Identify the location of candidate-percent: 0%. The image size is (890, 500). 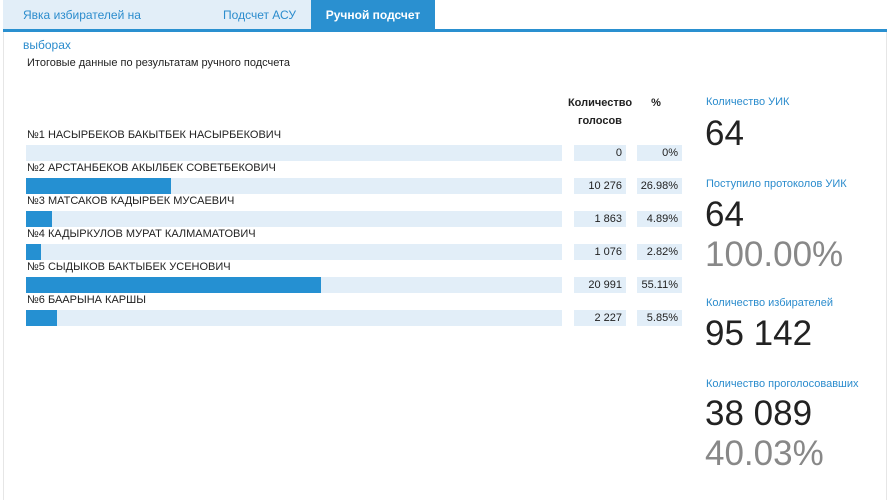
(659, 153).